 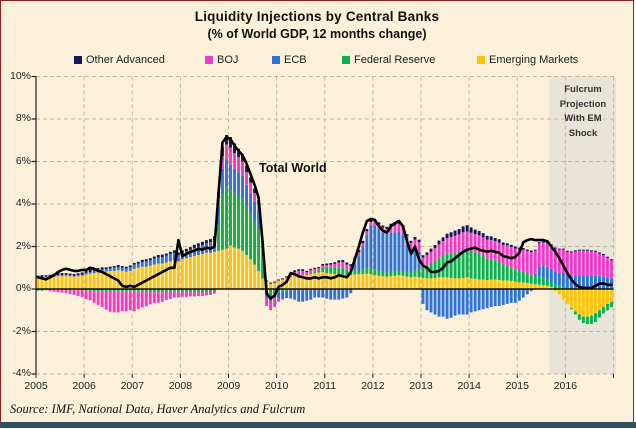 What do you see at coordinates (20, 75) in the screenshot?
I see `y-axis-label: 10%` at bounding box center [20, 75].